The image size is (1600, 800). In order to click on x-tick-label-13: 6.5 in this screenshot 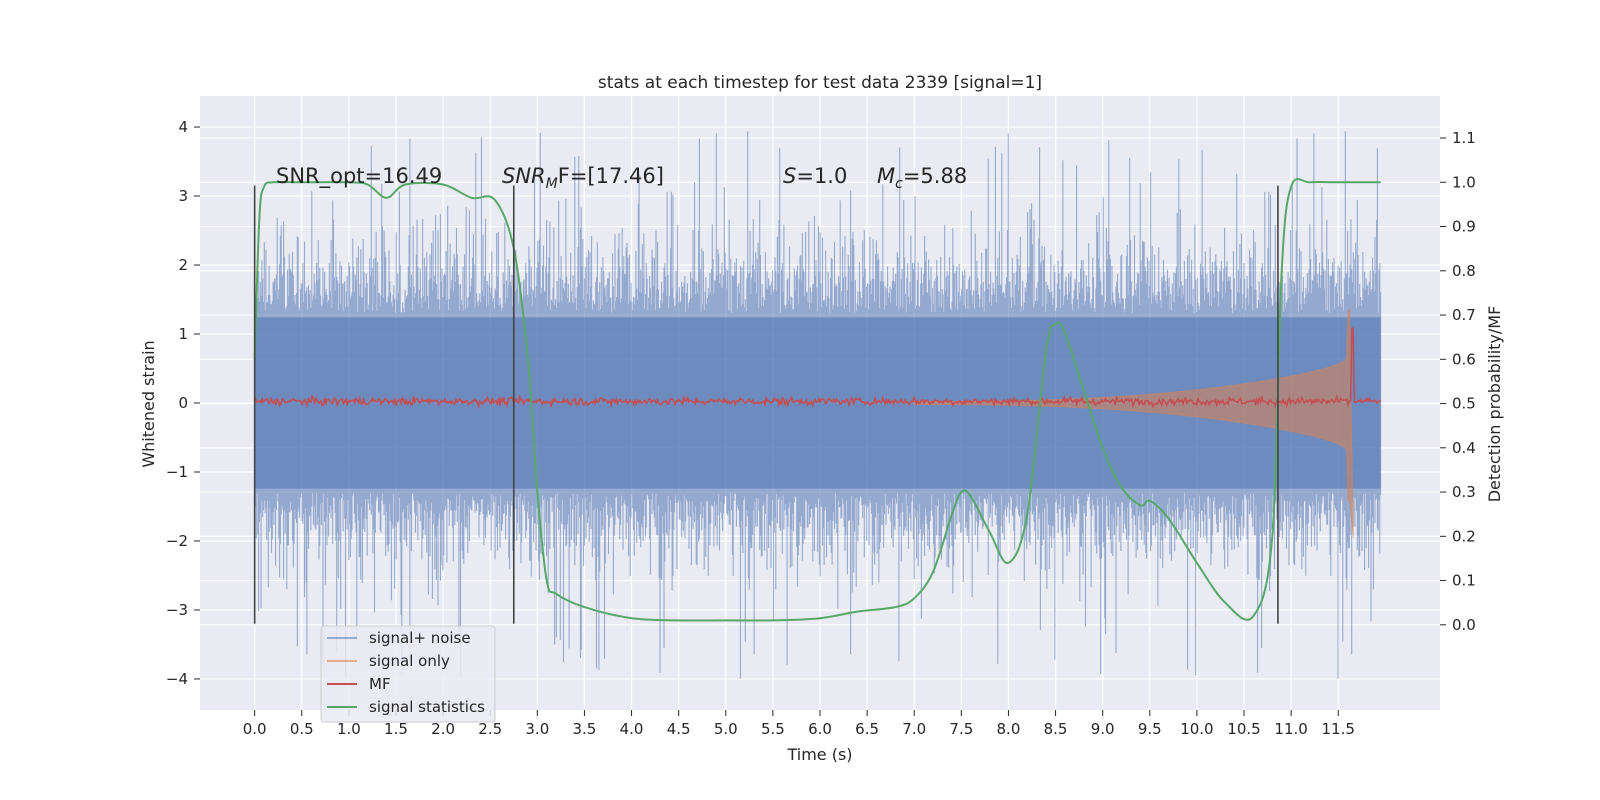, I will do `click(867, 729)`.